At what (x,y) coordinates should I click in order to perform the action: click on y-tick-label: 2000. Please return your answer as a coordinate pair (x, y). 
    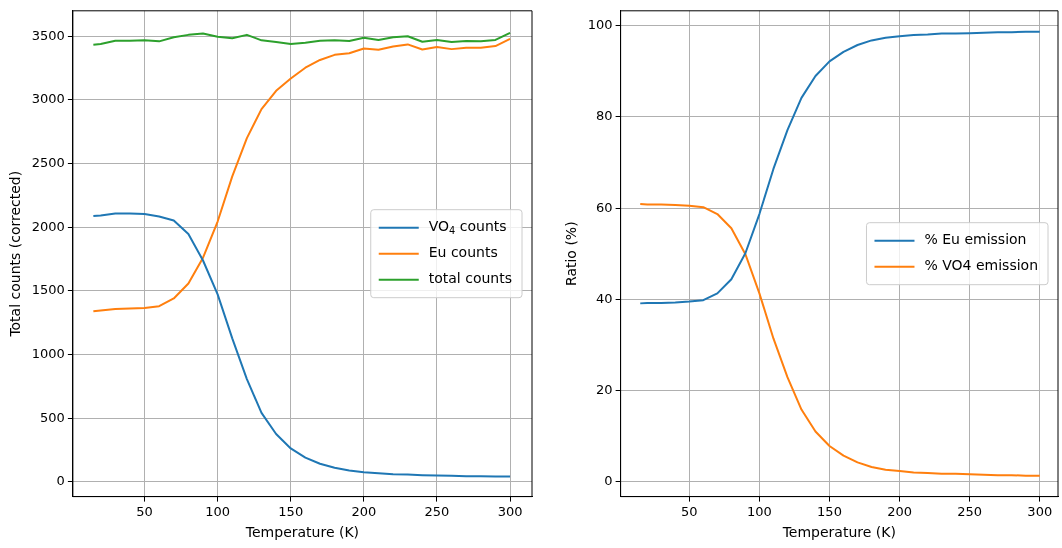
    Looking at the image, I should click on (48, 226).